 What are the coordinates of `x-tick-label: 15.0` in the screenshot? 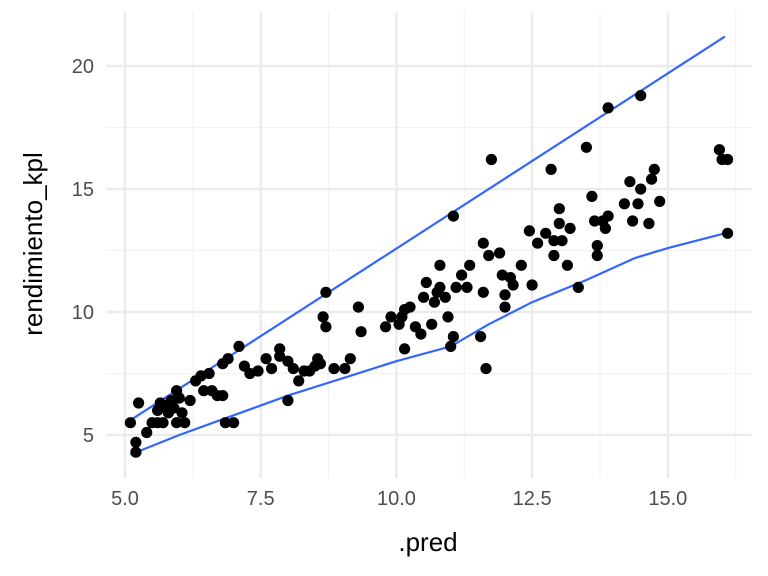 It's located at (667, 499).